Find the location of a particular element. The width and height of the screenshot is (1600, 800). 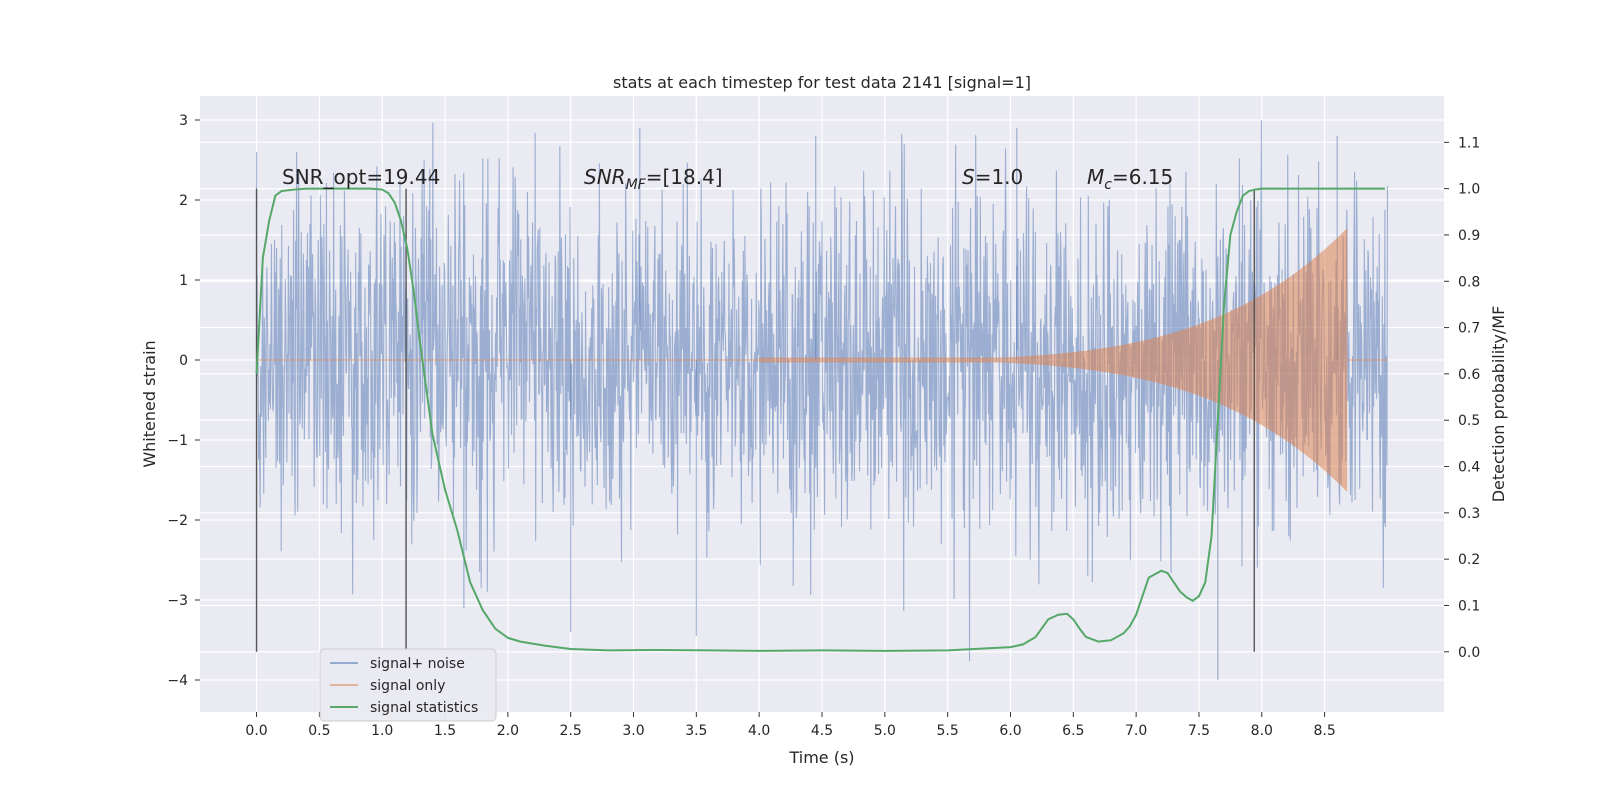

x-tick-label-1: 0.5 is located at coordinates (319, 731).